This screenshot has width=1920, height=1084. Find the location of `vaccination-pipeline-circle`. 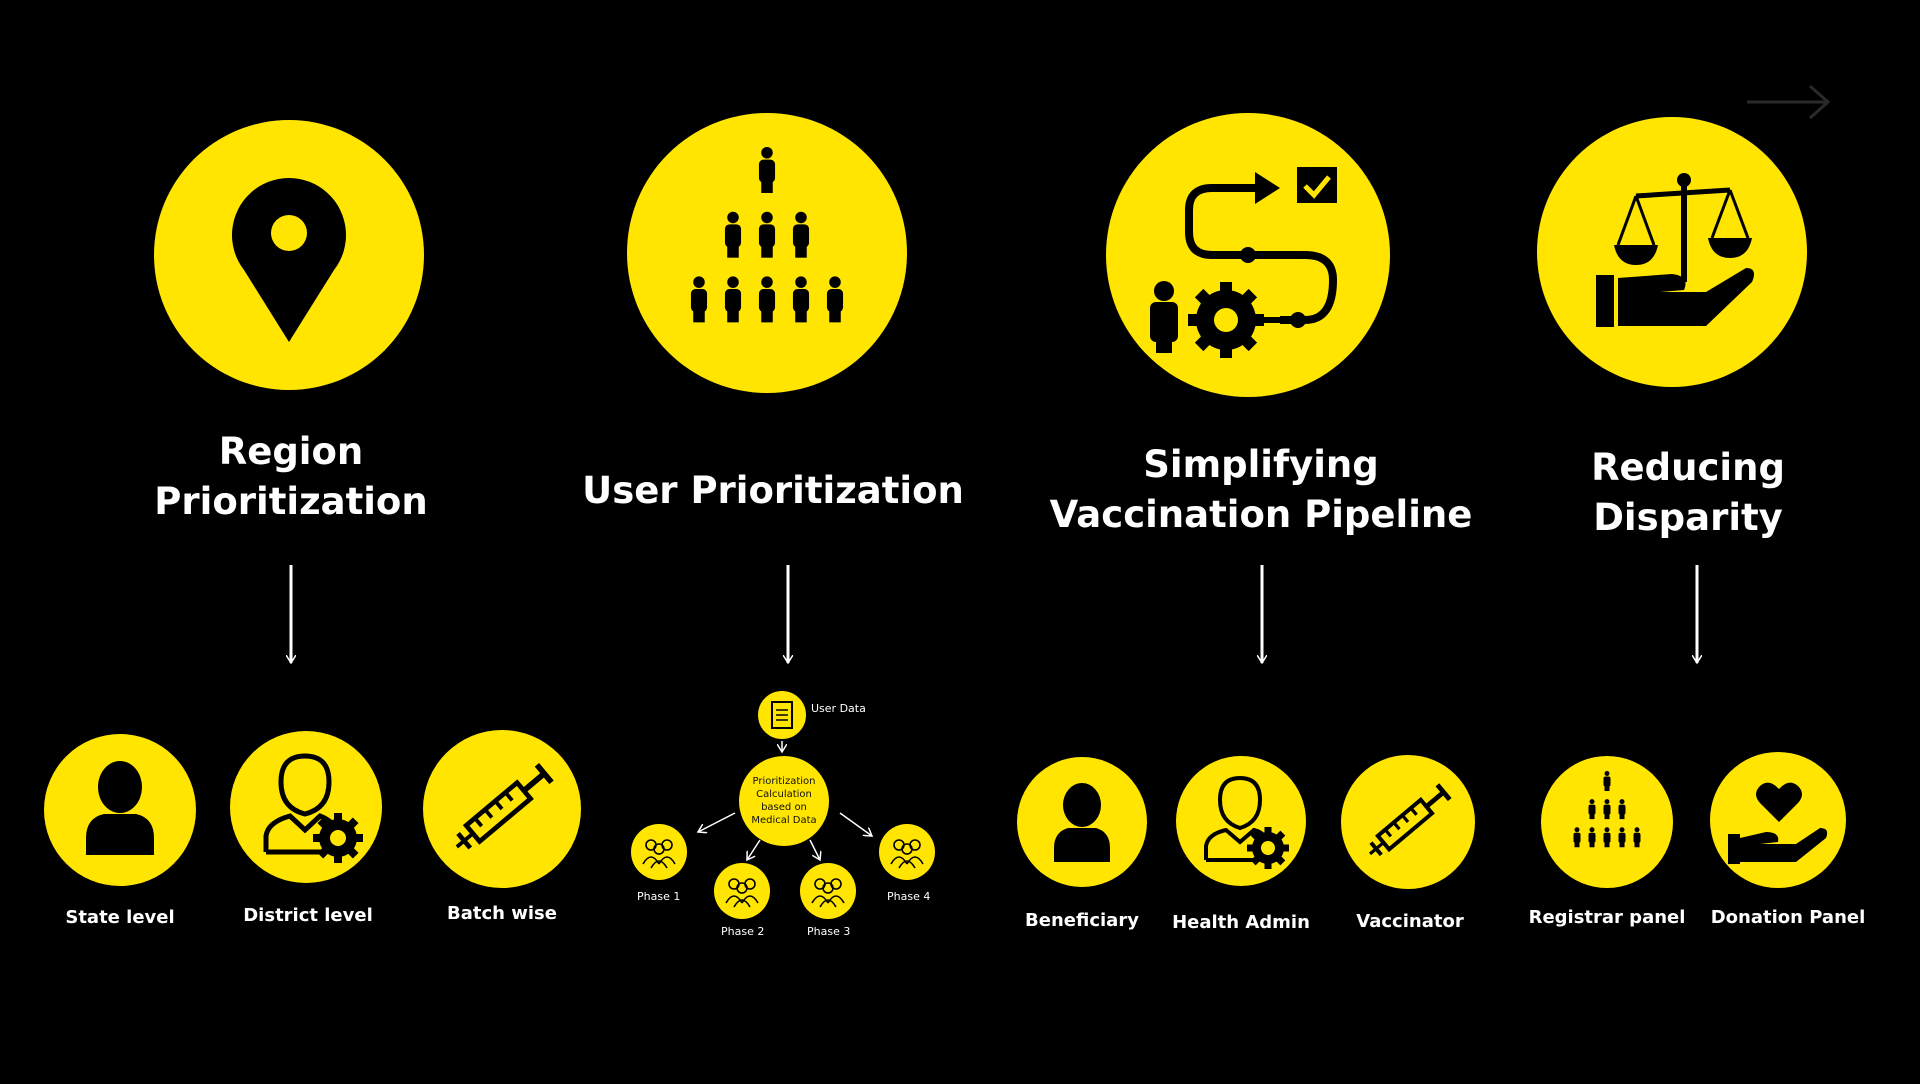

vaccination-pipeline-circle is located at coordinates (1248, 255).